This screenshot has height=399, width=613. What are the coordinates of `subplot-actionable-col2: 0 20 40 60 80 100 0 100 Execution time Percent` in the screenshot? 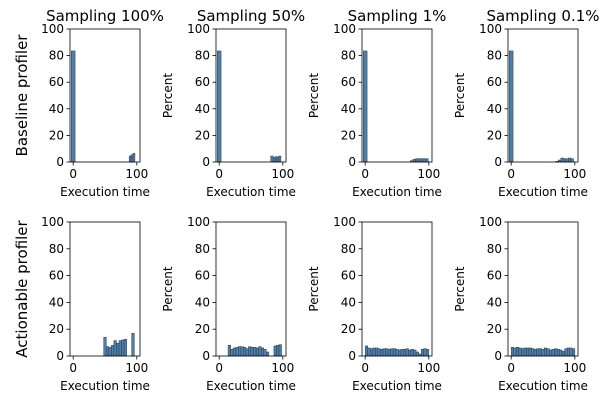 It's located at (228, 304).